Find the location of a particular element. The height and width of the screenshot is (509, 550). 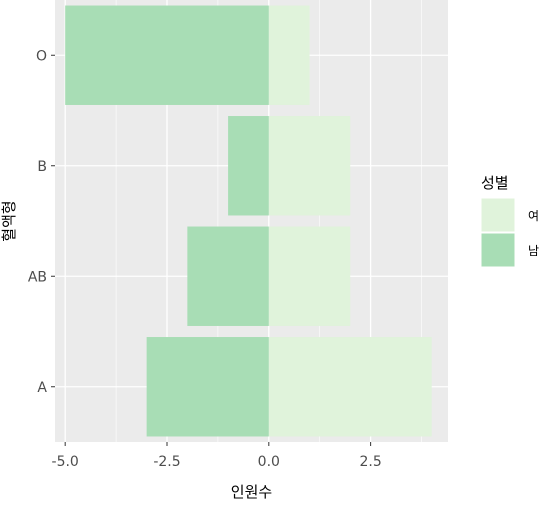

legend-label: 여 is located at coordinates (533, 216).